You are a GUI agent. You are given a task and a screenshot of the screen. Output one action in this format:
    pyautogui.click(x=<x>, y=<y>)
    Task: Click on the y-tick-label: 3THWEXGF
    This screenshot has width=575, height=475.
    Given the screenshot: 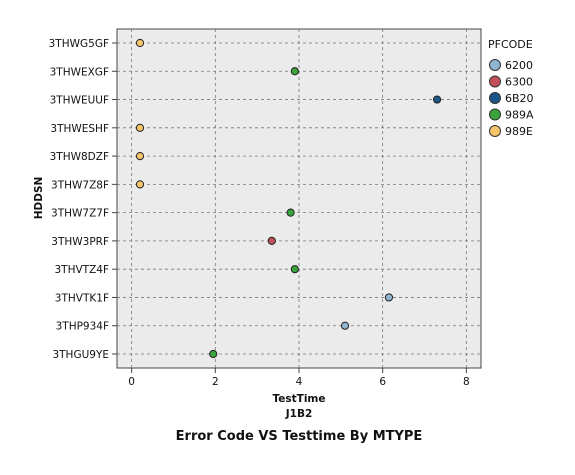 What is the action you would take?
    pyautogui.click(x=79, y=72)
    